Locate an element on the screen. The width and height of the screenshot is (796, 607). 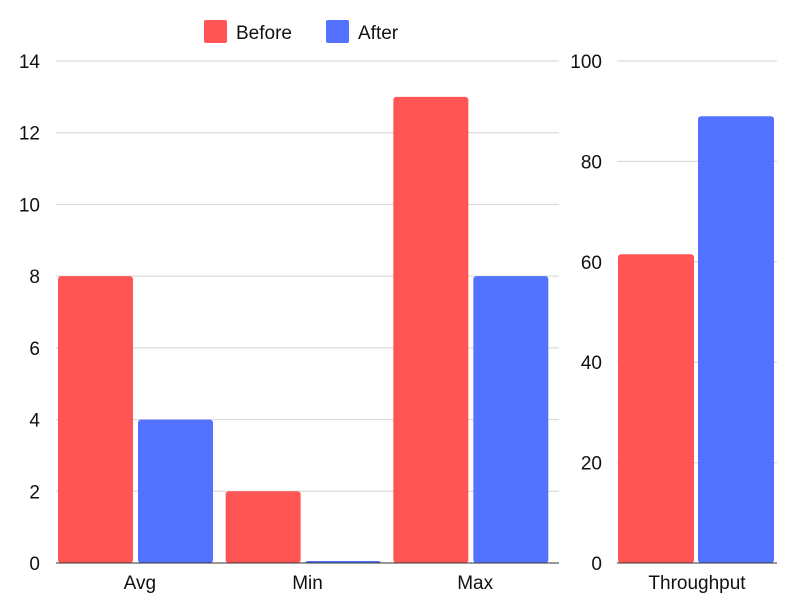
left-y-tick-label: 8 is located at coordinates (34, 277).